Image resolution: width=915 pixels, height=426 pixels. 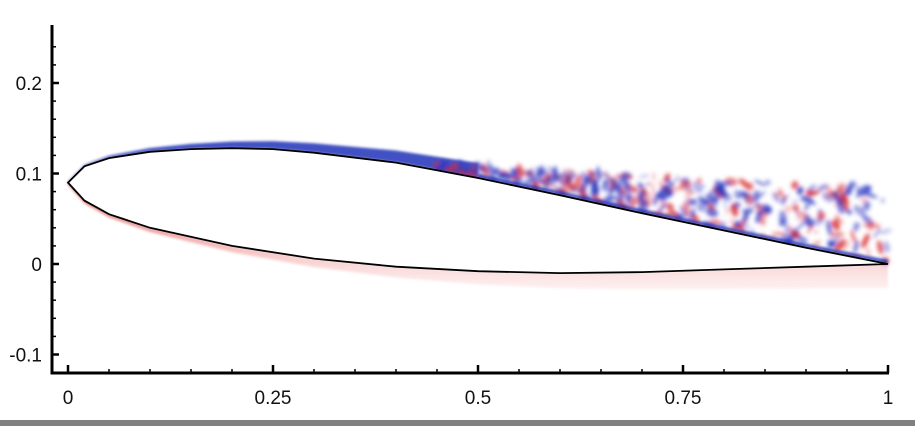 I want to click on bottom-border-bar, so click(x=457, y=423).